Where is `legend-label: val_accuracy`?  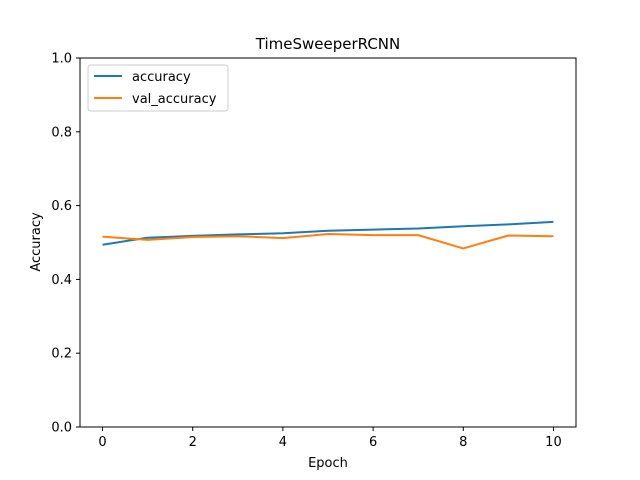
legend-label: val_accuracy is located at coordinates (174, 99).